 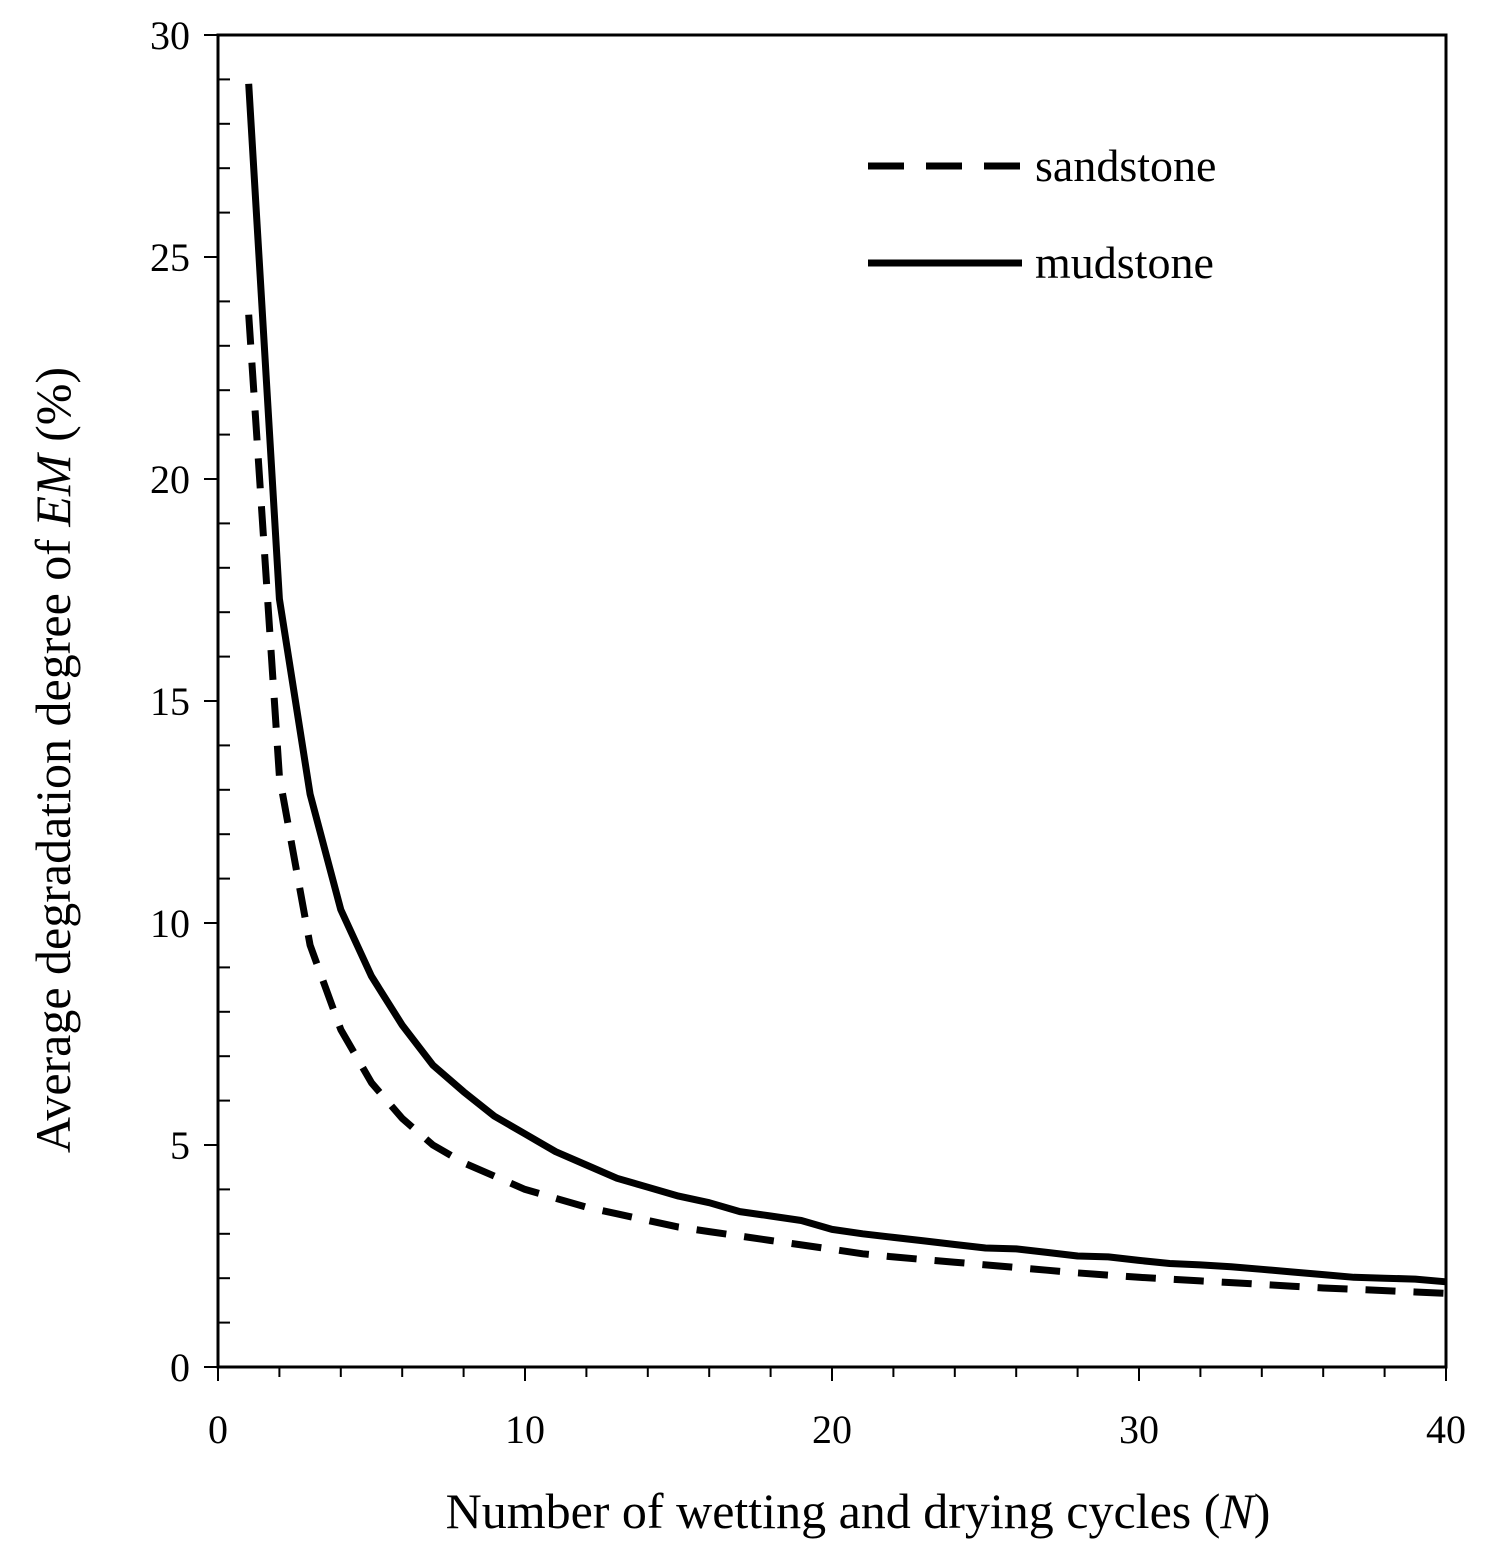 I want to click on x-tick-labels: 0 10 20 30 40, so click(x=837, y=1429).